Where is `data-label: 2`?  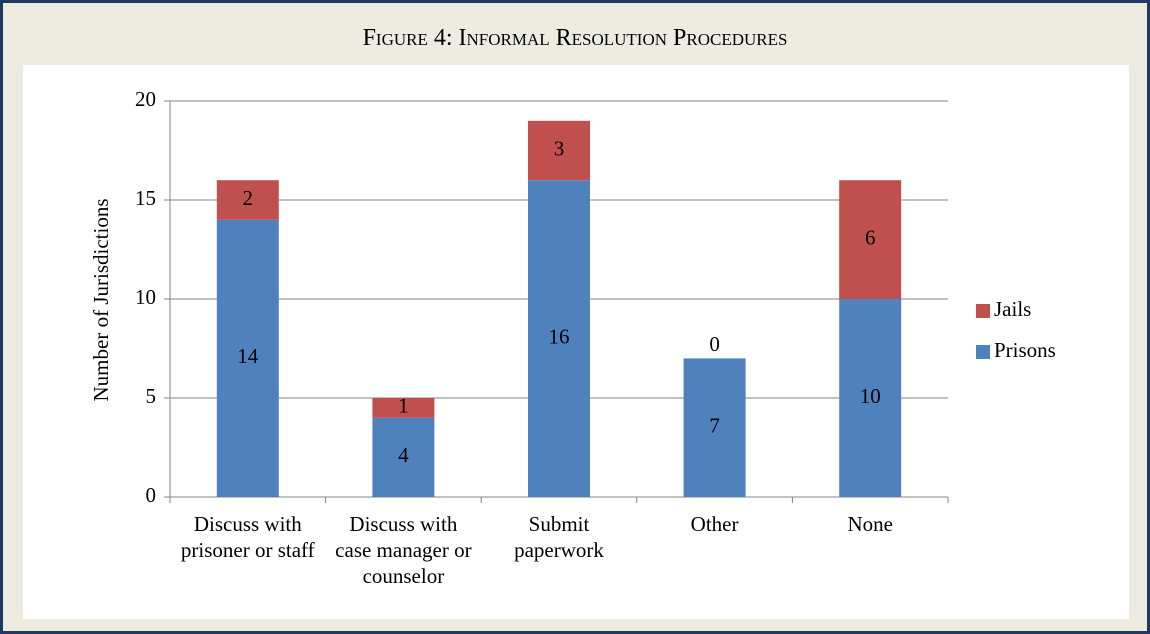
data-label: 2 is located at coordinates (248, 198).